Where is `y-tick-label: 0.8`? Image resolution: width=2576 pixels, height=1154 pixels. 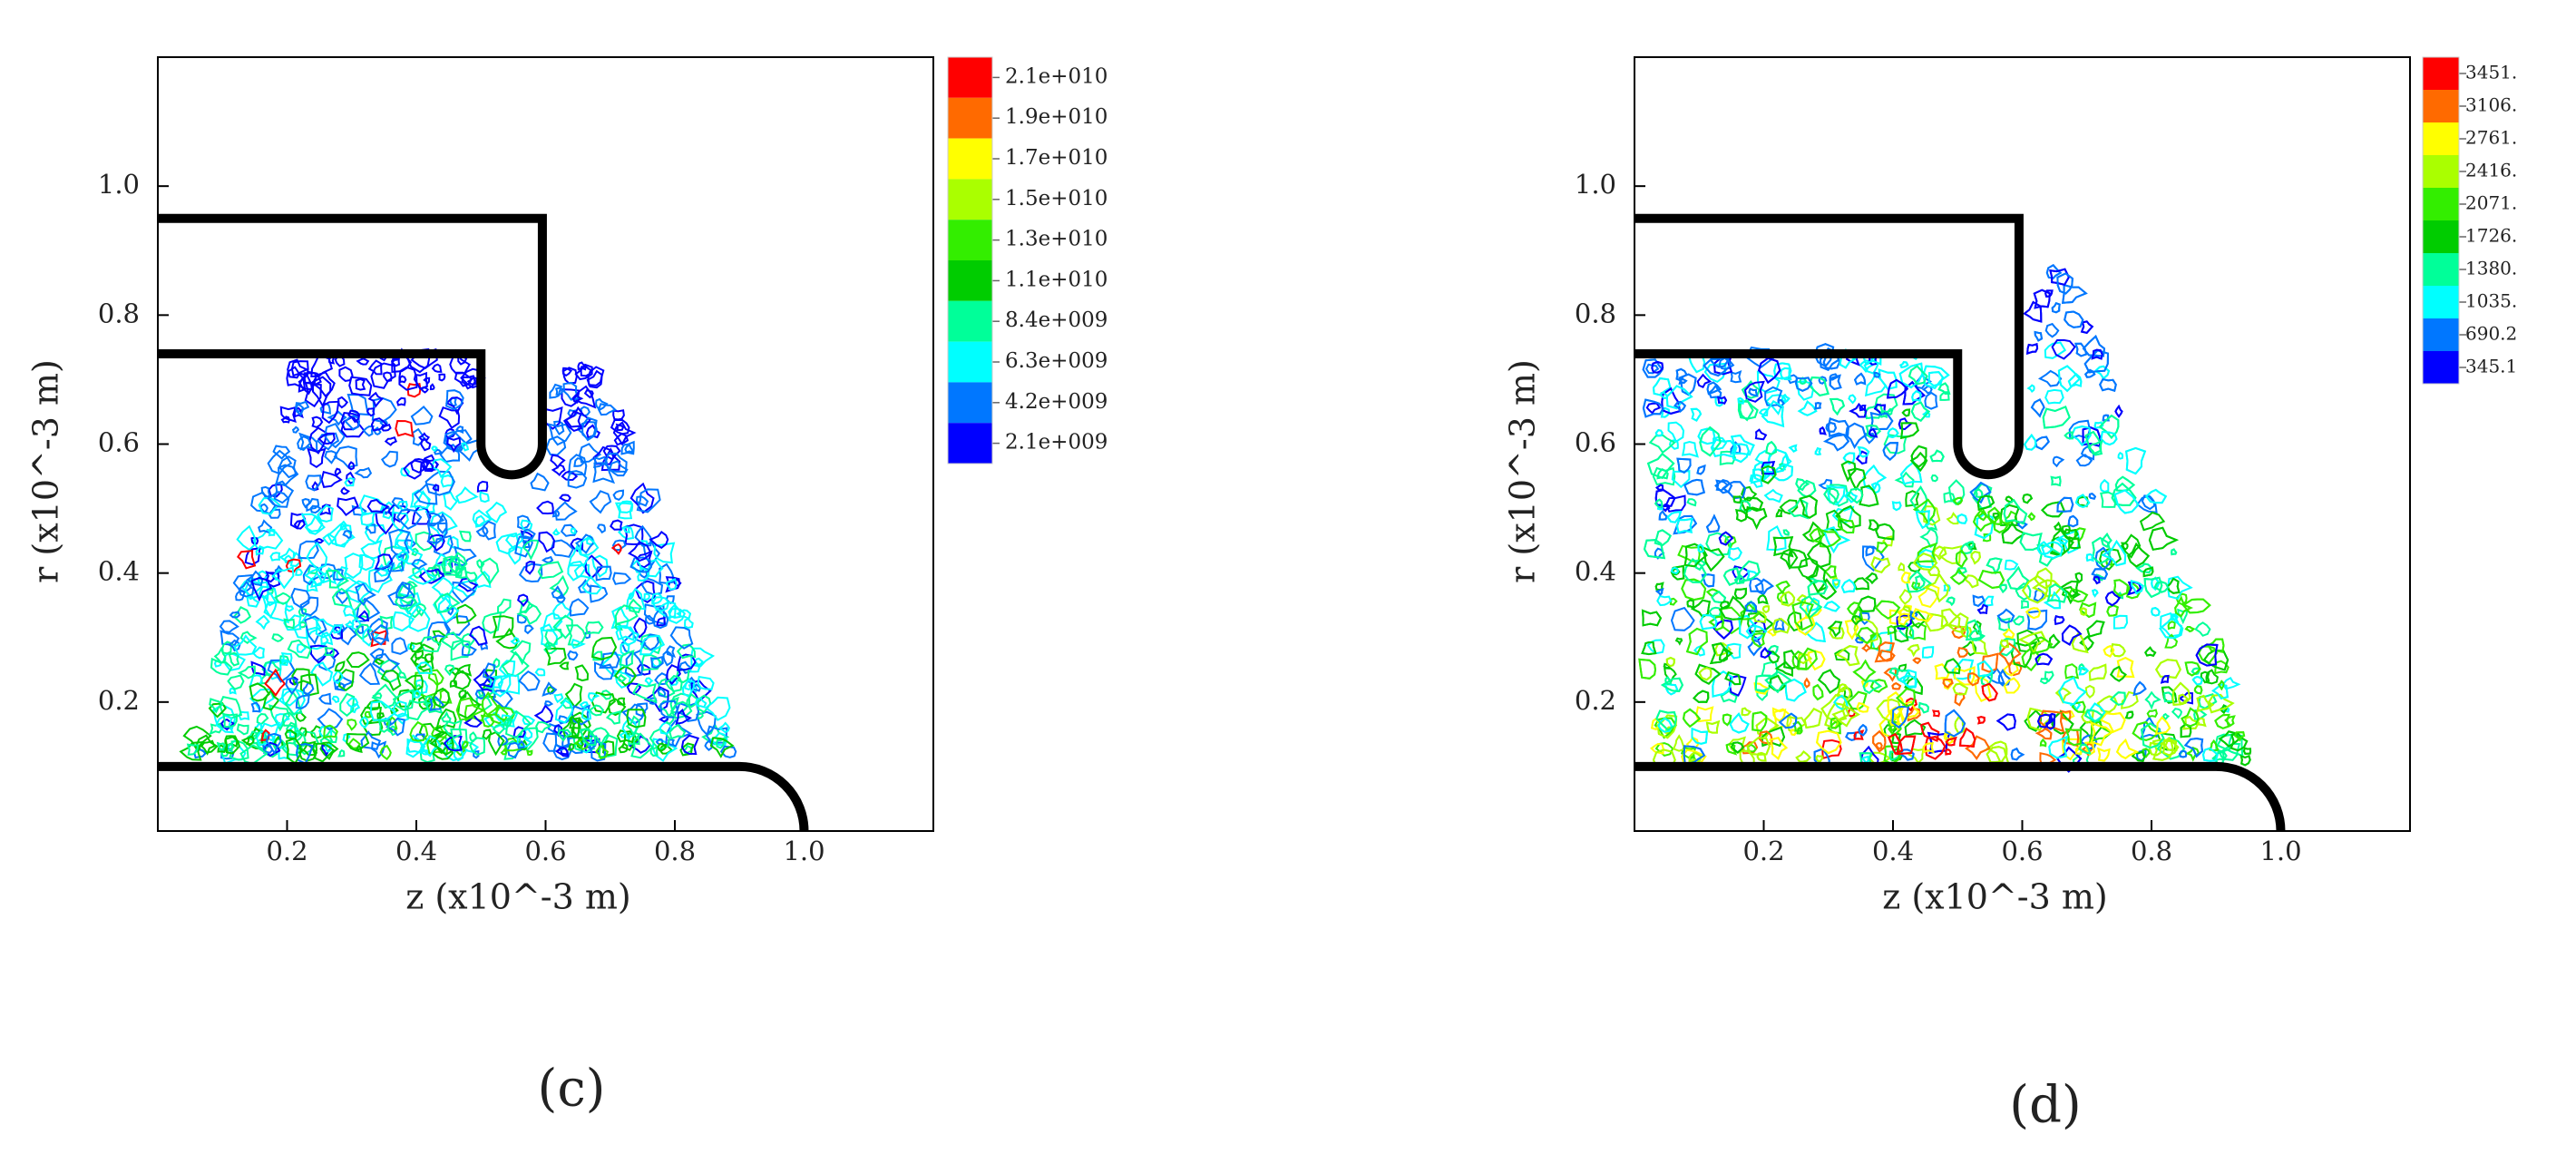
y-tick-label: 0.8 is located at coordinates (119, 313).